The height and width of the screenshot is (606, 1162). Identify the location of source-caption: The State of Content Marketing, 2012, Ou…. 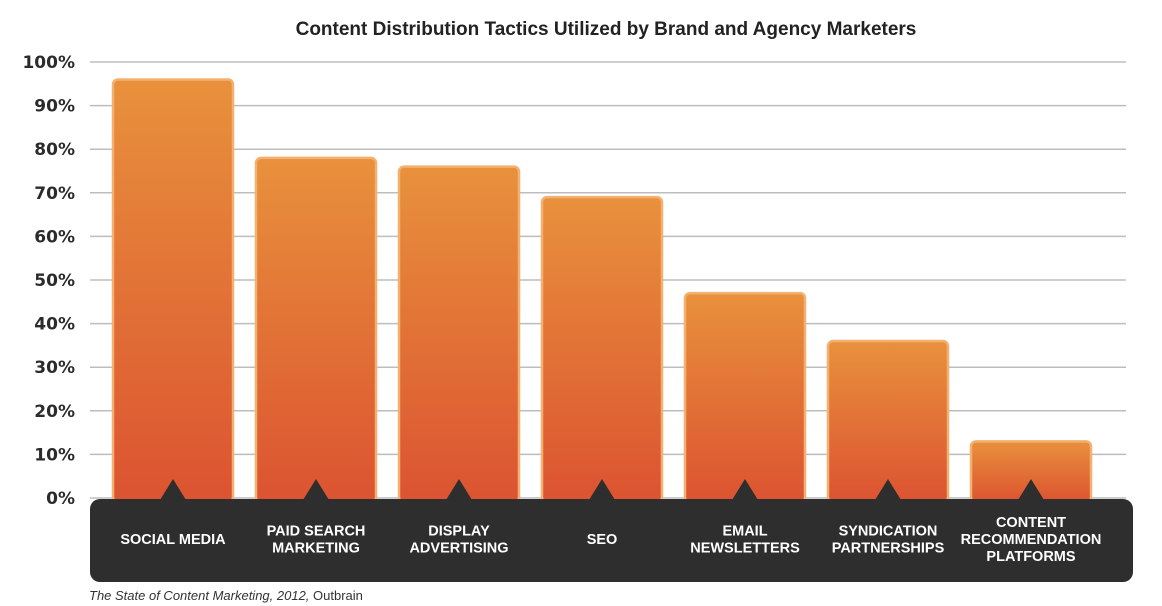
(226, 595).